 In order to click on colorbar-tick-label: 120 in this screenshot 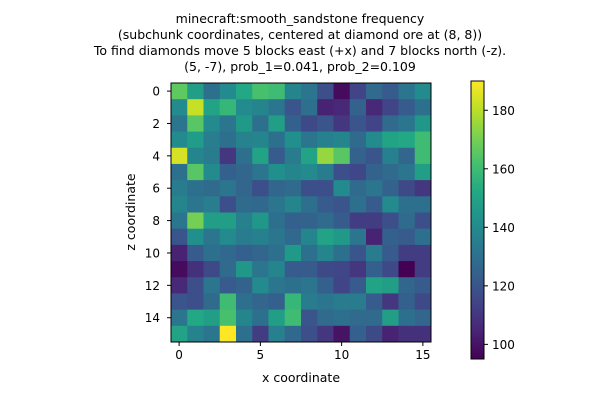, I will do `click(503, 286)`.